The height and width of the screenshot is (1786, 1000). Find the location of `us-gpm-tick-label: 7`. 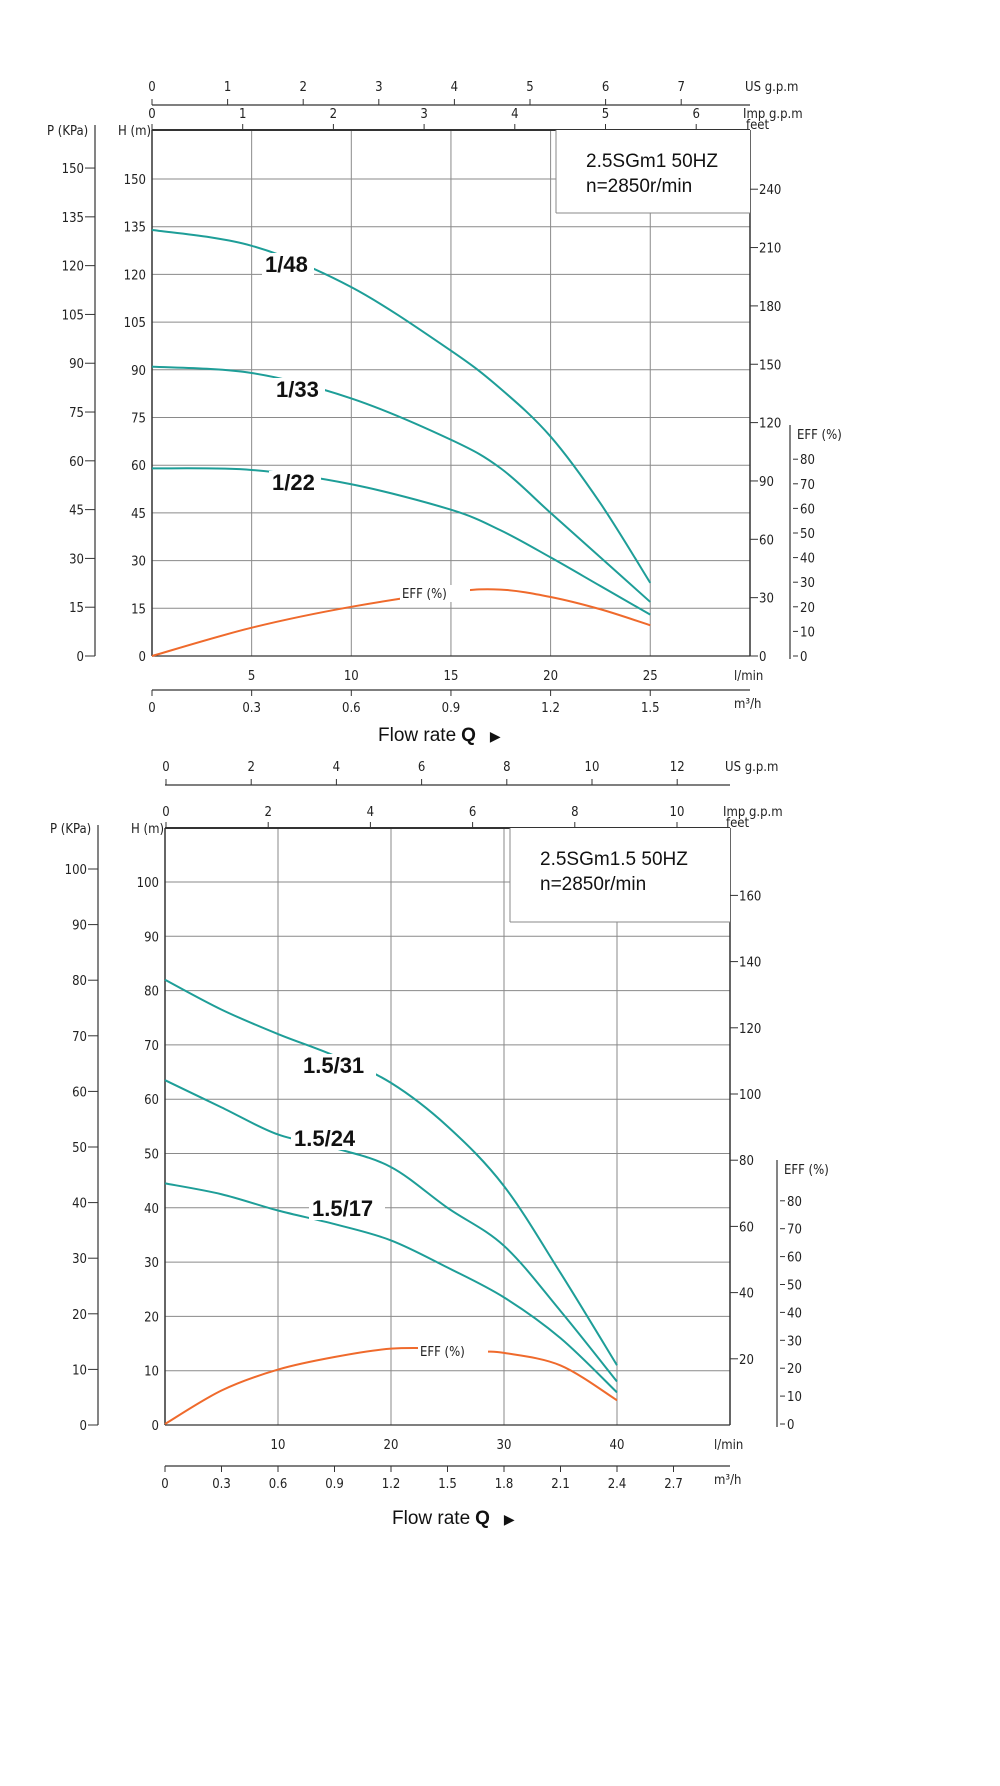

us-gpm-tick-label: 7 is located at coordinates (680, 87).